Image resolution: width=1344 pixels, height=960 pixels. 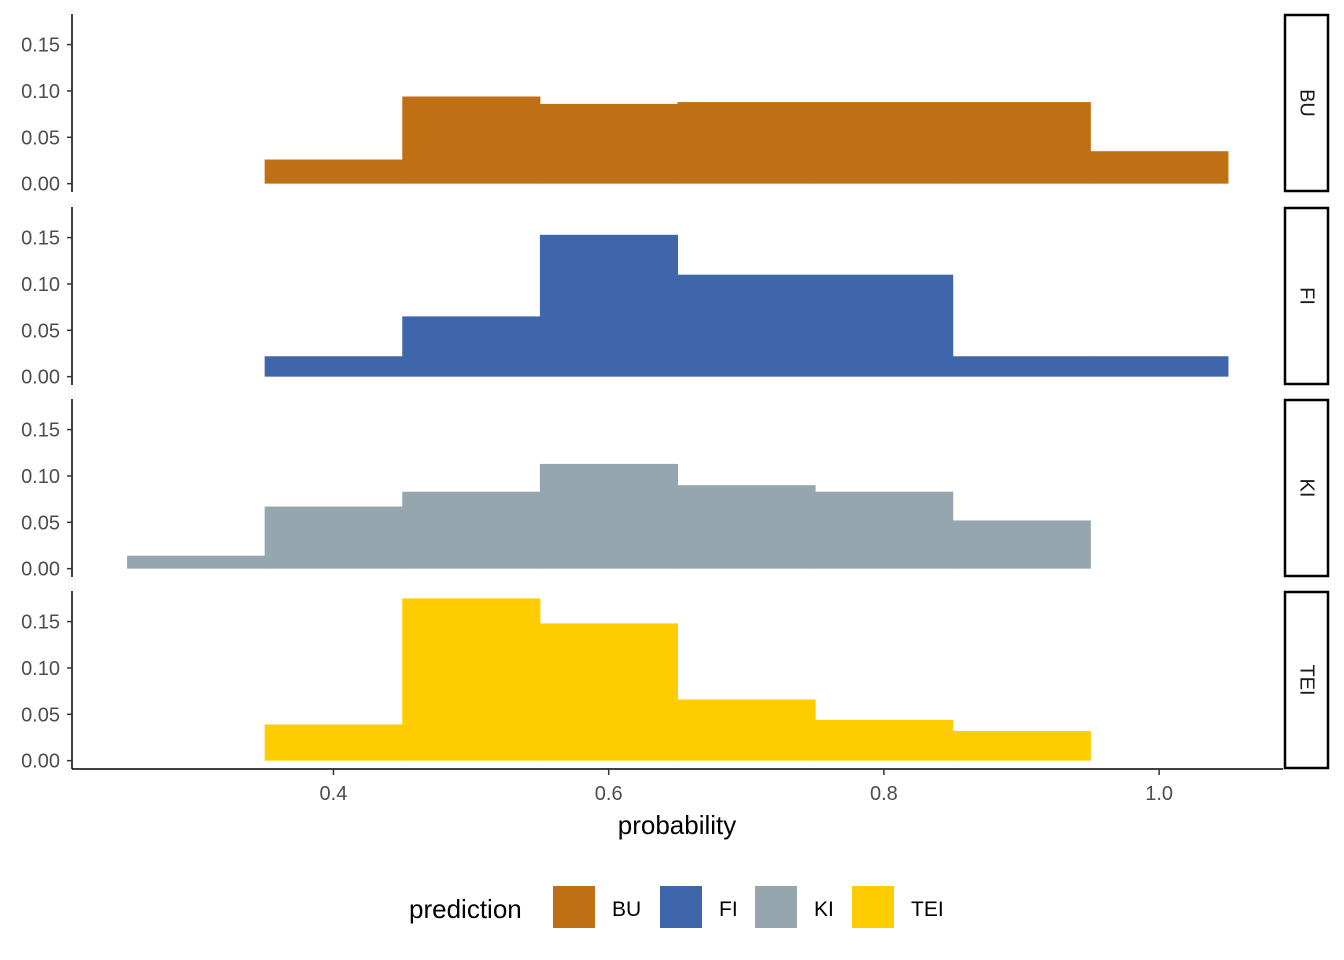 What do you see at coordinates (824, 909) in the screenshot?
I see `legend-label: KI` at bounding box center [824, 909].